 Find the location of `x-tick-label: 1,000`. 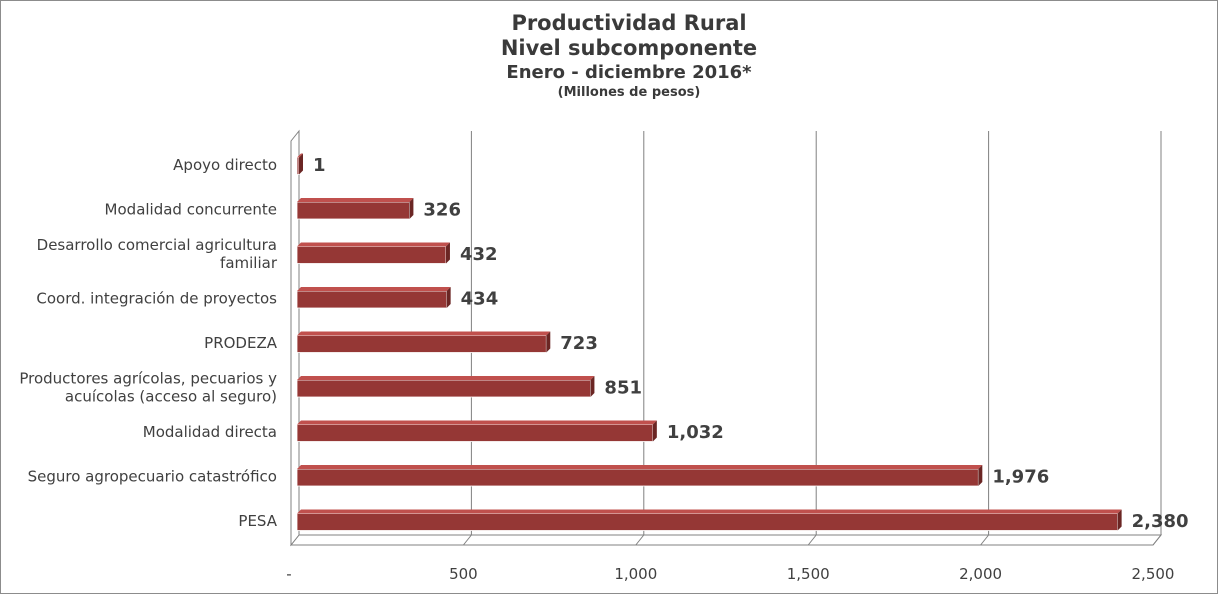

x-tick-label: 1,000 is located at coordinates (635, 574).